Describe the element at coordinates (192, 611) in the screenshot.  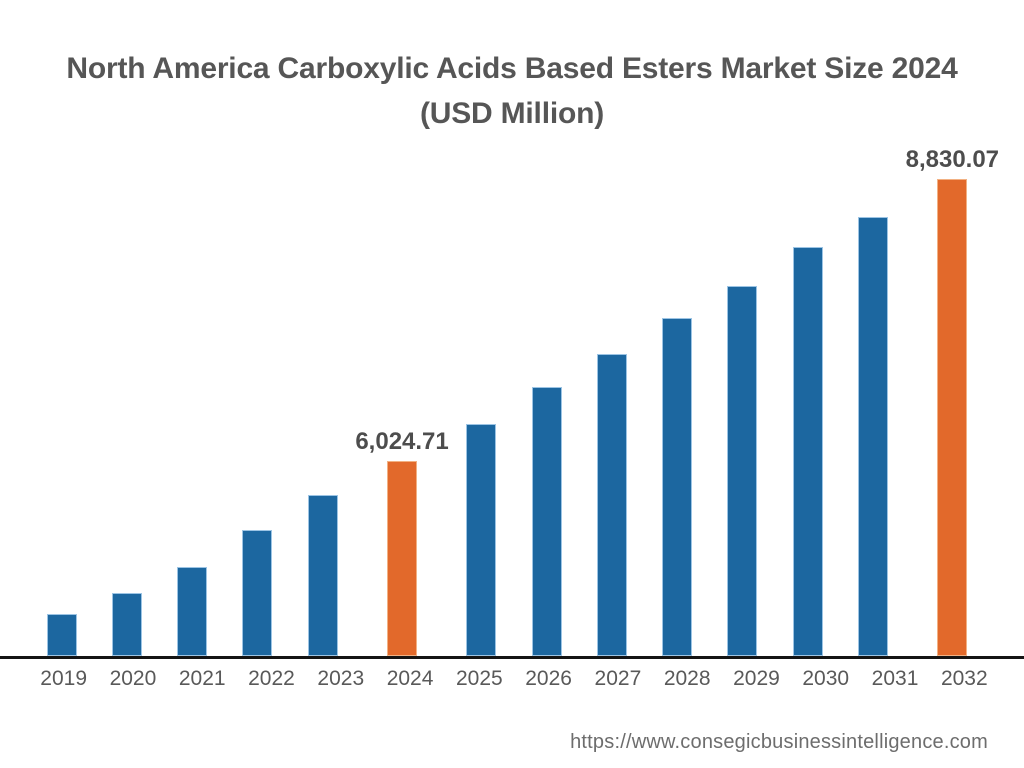
I see `bar-2021` at that location.